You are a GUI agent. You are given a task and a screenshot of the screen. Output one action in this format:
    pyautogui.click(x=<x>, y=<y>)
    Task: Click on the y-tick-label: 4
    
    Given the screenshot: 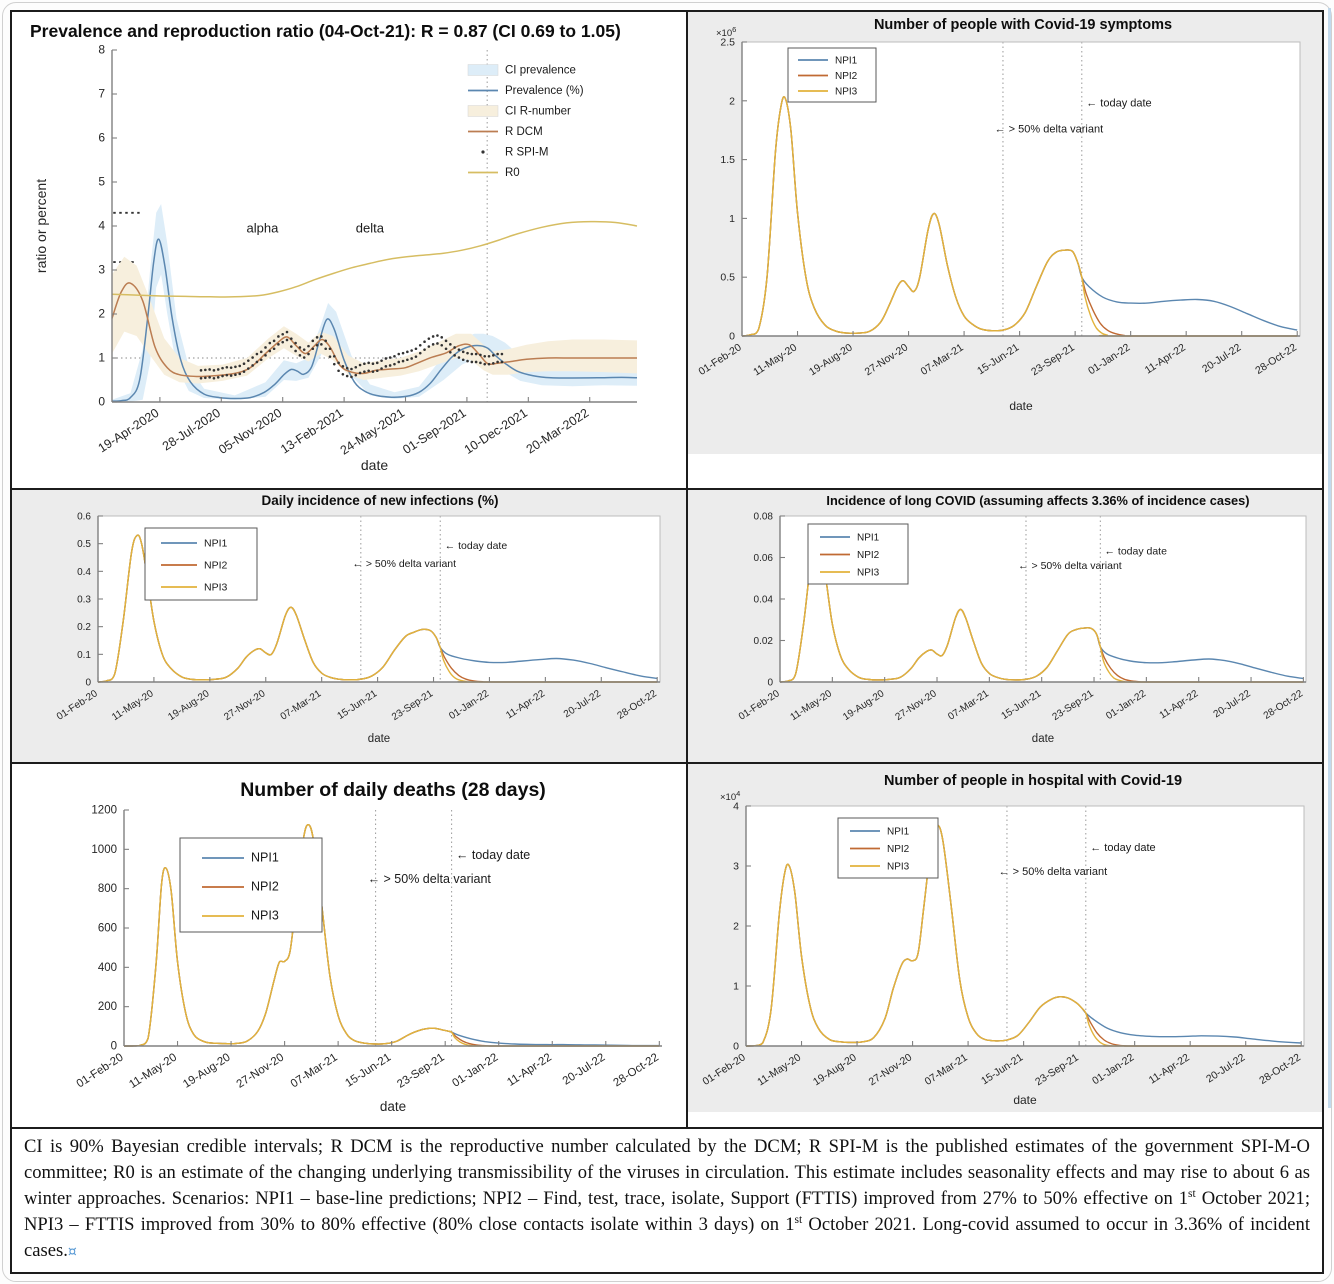 What is the action you would take?
    pyautogui.click(x=101, y=226)
    